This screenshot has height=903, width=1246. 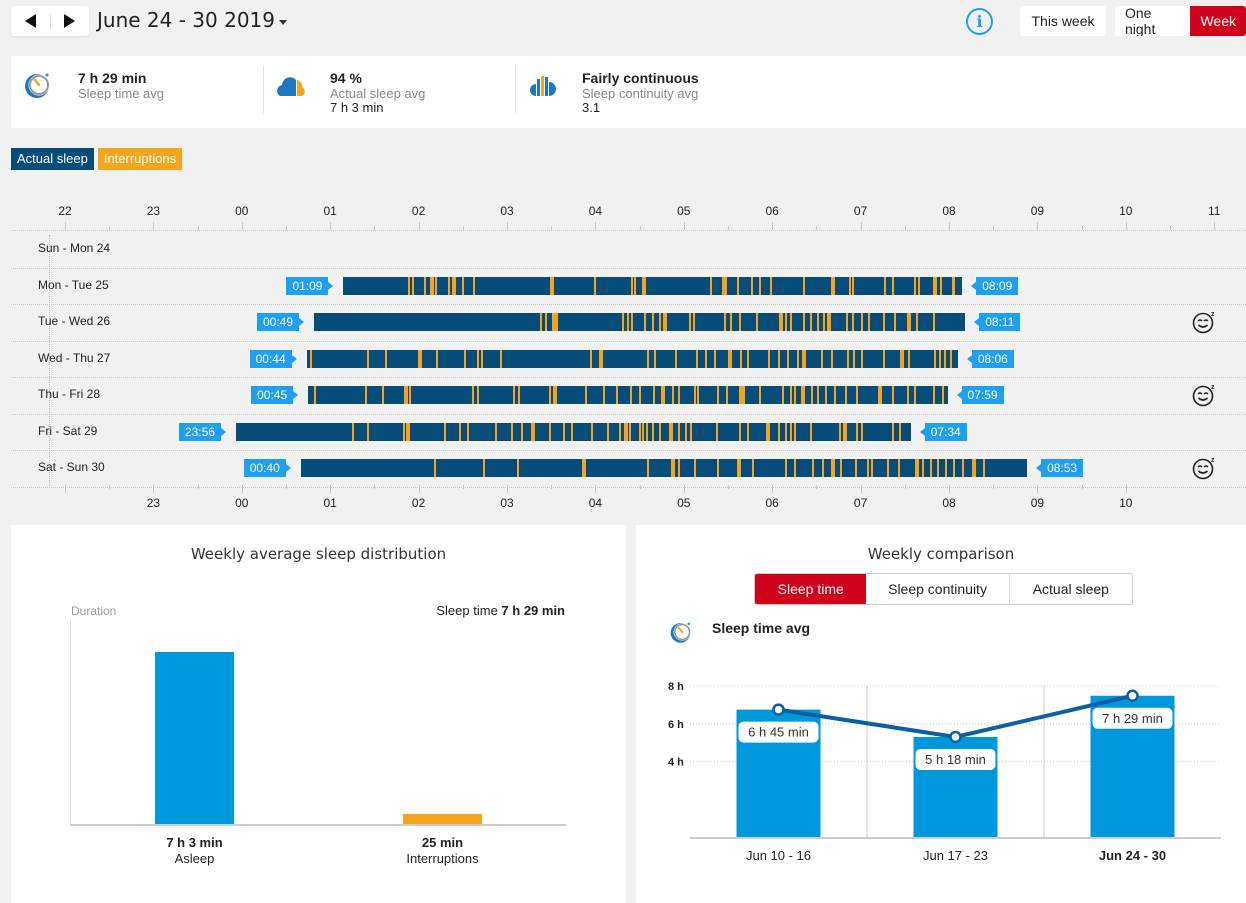 I want to click on interruptions-bar, so click(x=442, y=818).